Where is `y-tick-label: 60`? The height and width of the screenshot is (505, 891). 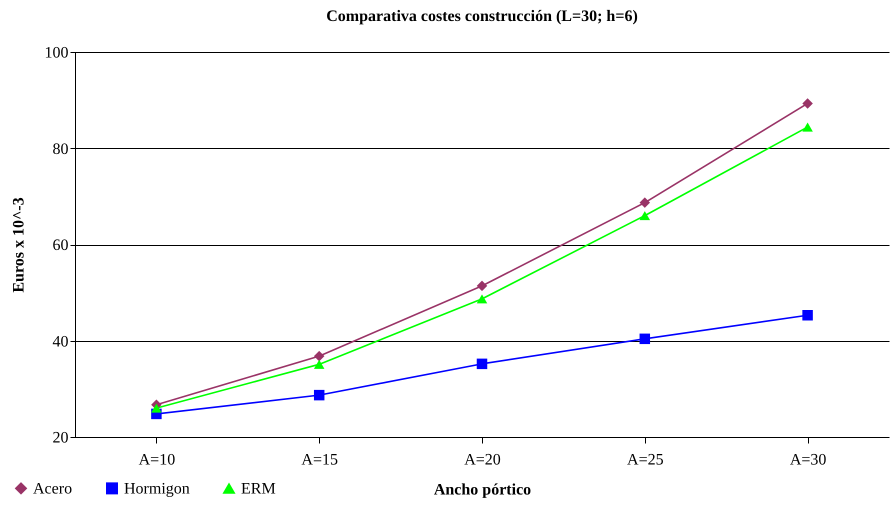
y-tick-label: 60 is located at coordinates (60, 245).